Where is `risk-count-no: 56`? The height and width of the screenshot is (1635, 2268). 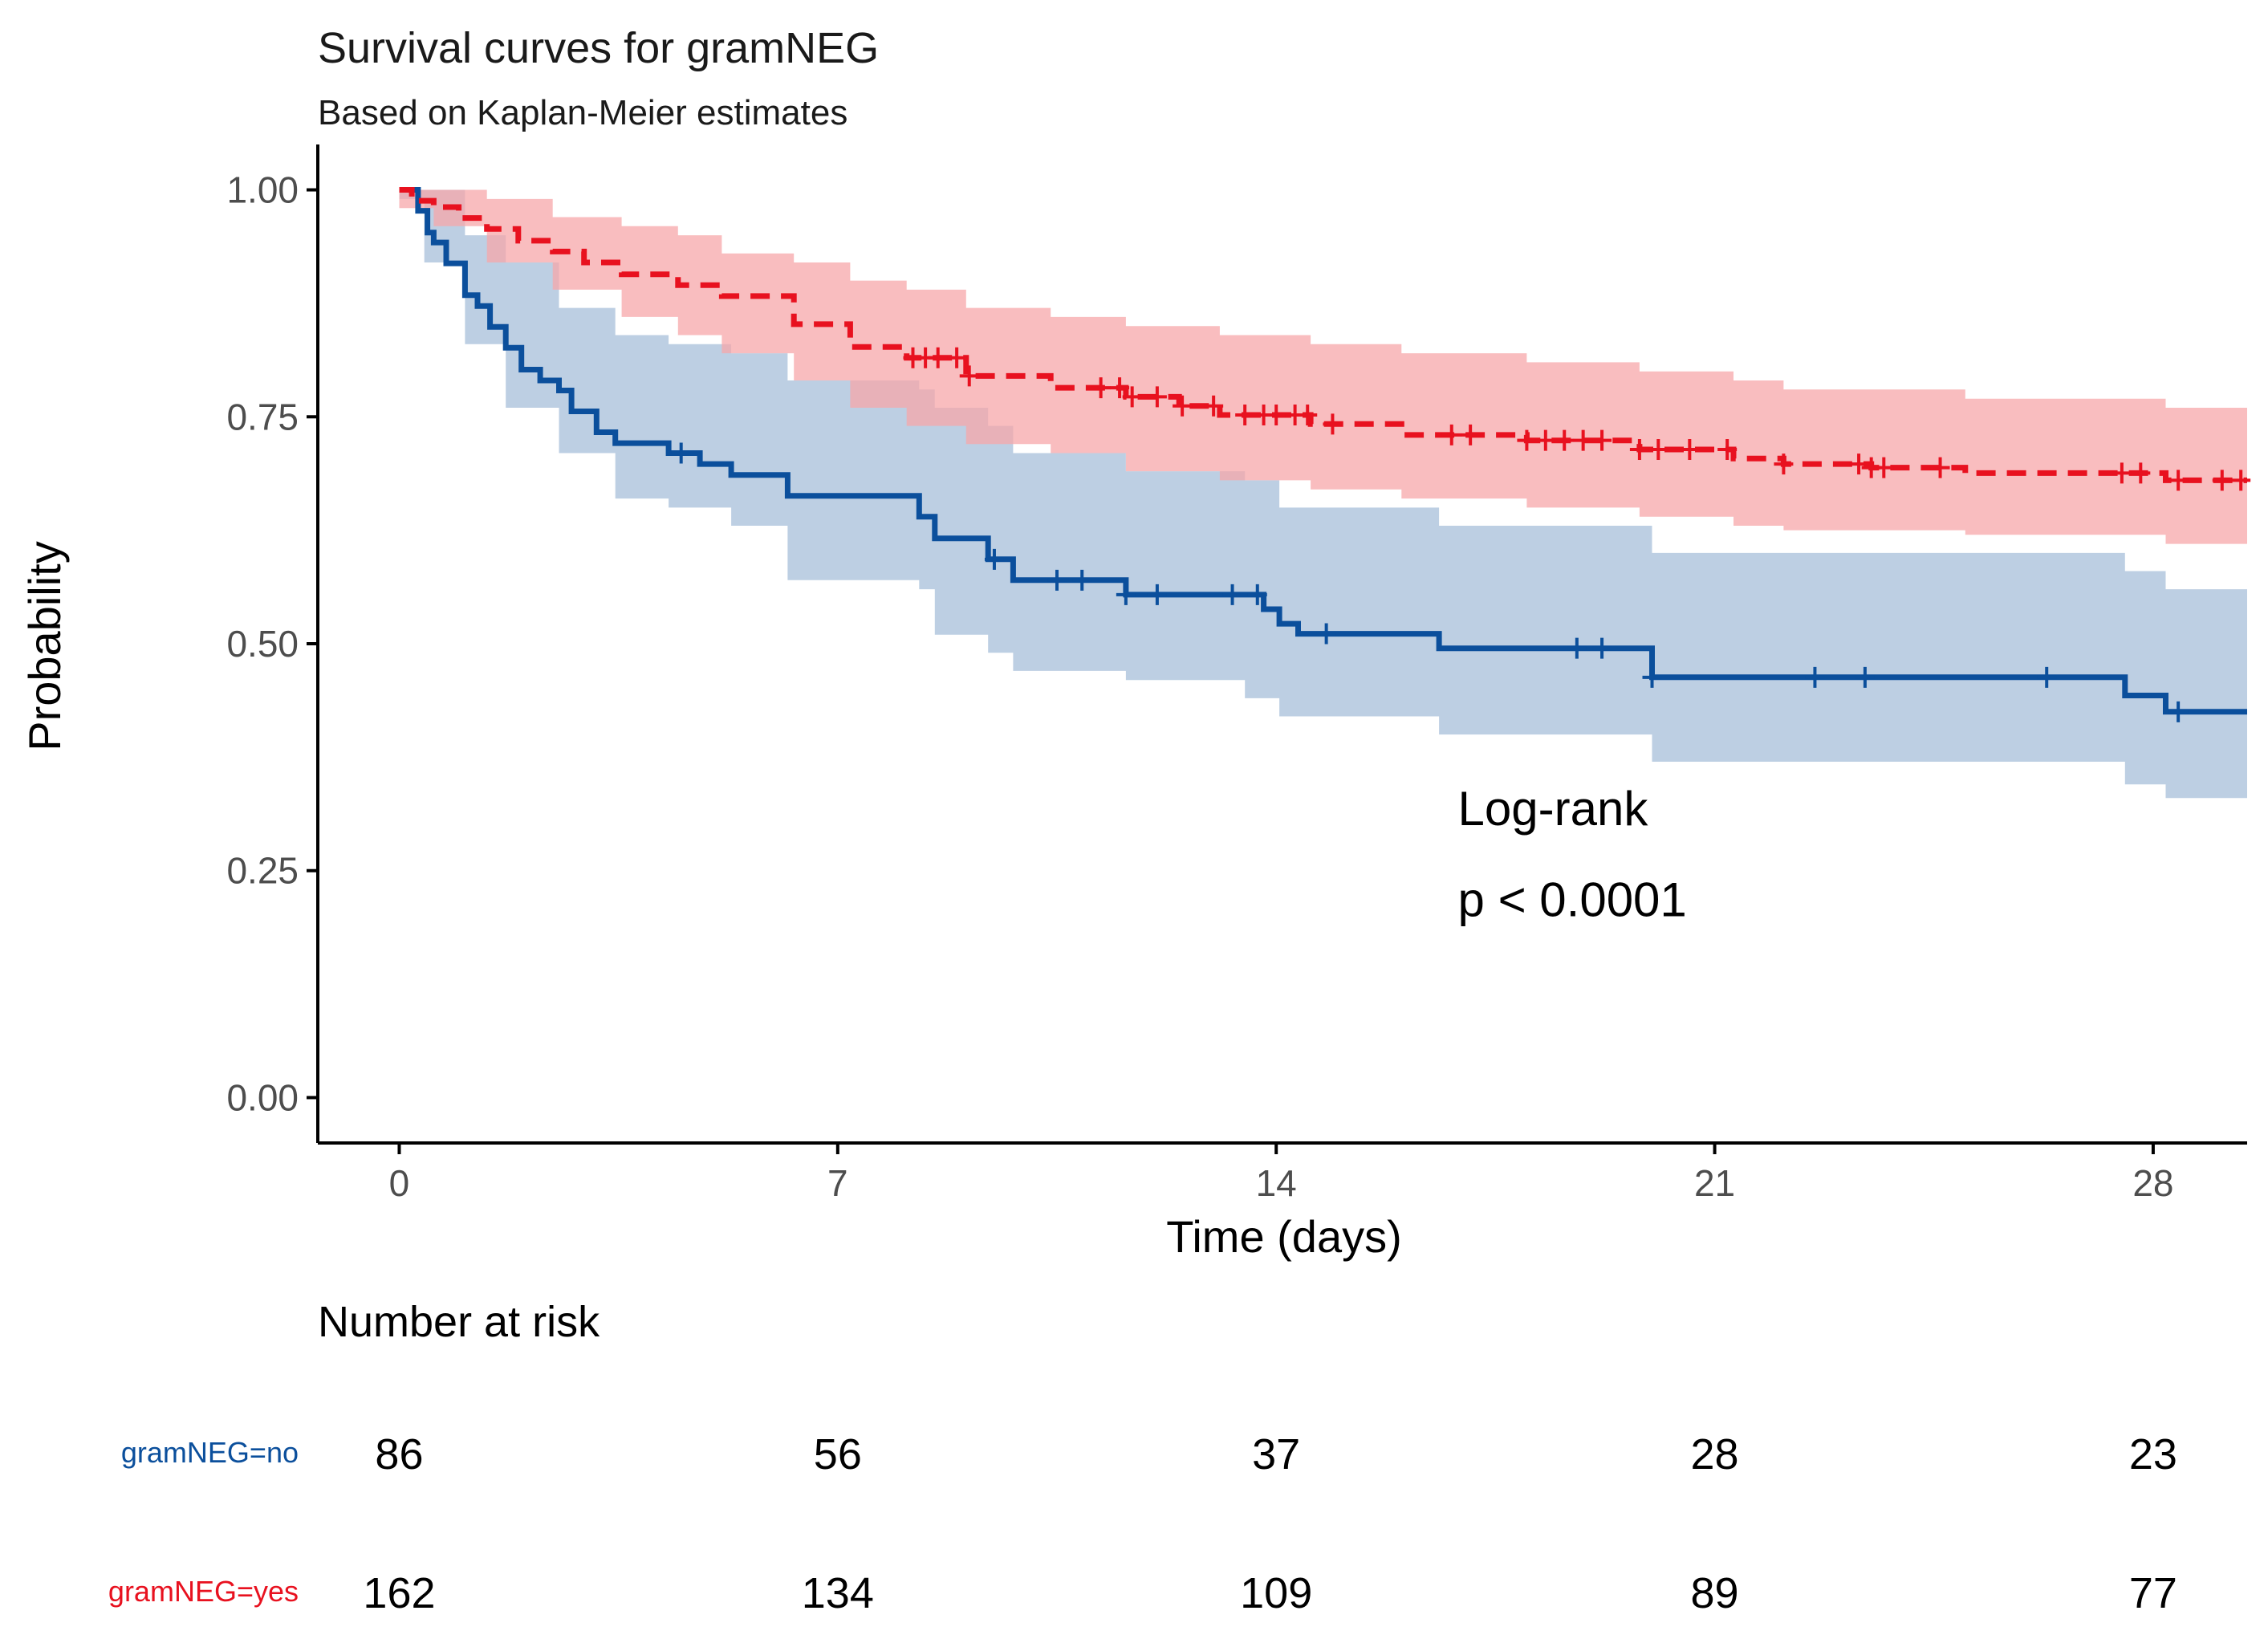 risk-count-no: 56 is located at coordinates (838, 1454).